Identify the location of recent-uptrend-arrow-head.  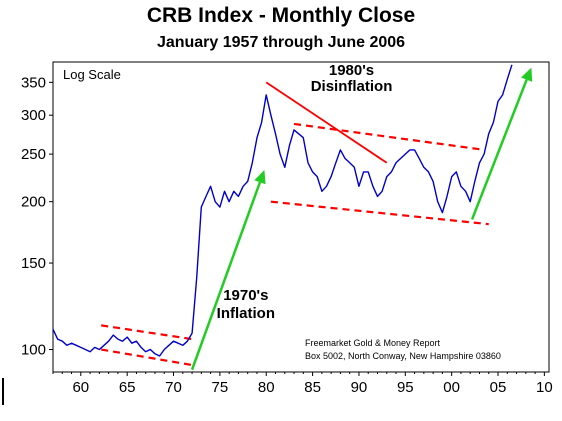
(527, 74).